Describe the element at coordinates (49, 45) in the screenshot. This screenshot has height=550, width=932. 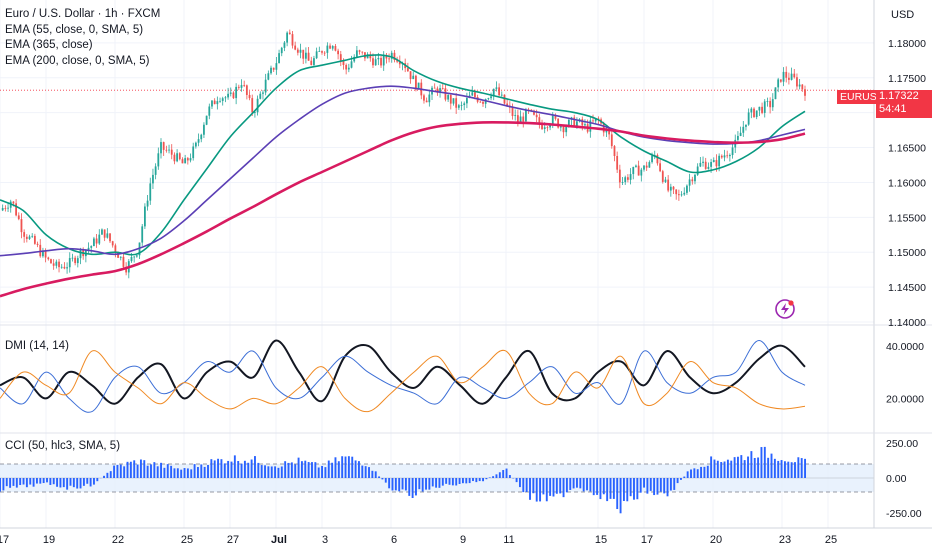
I see `legend-ema365: EMA (365, close)` at that location.